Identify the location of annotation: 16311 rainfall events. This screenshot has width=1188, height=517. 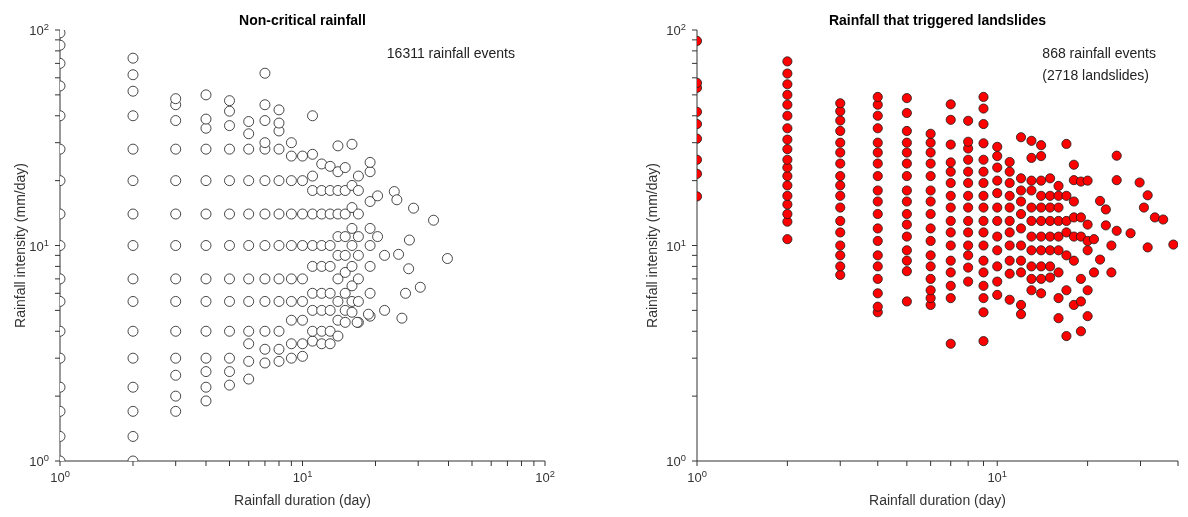
(450, 53).